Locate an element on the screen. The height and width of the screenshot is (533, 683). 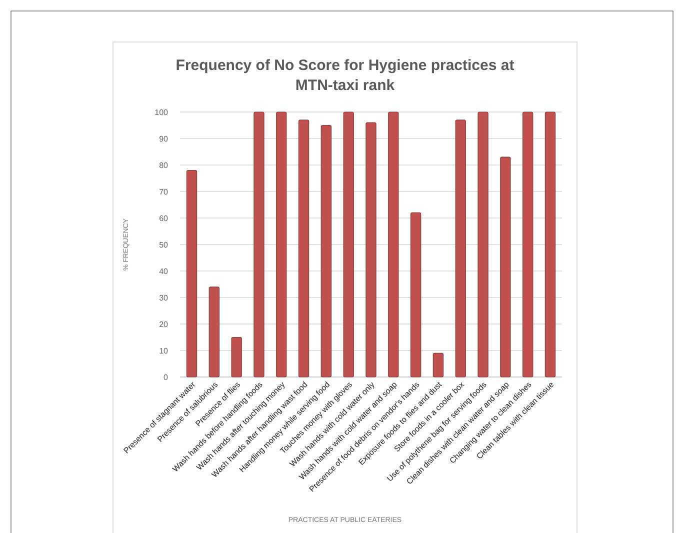
y-tick-label: 20 is located at coordinates (164, 324).